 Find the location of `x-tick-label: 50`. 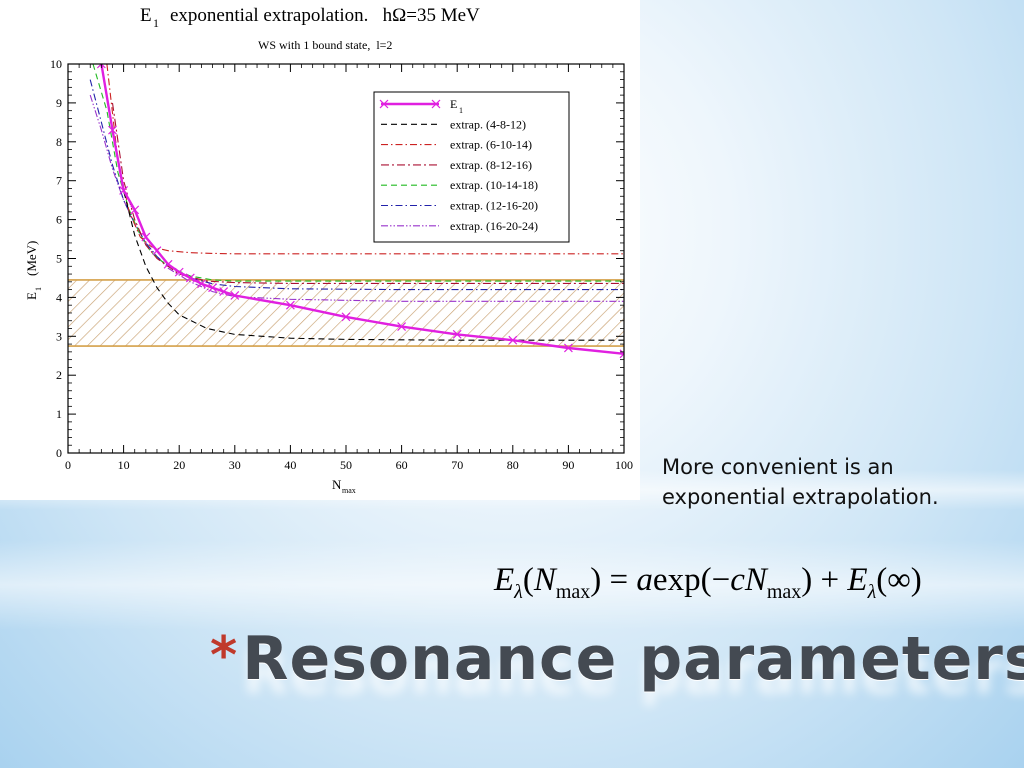

x-tick-label: 50 is located at coordinates (346, 465).